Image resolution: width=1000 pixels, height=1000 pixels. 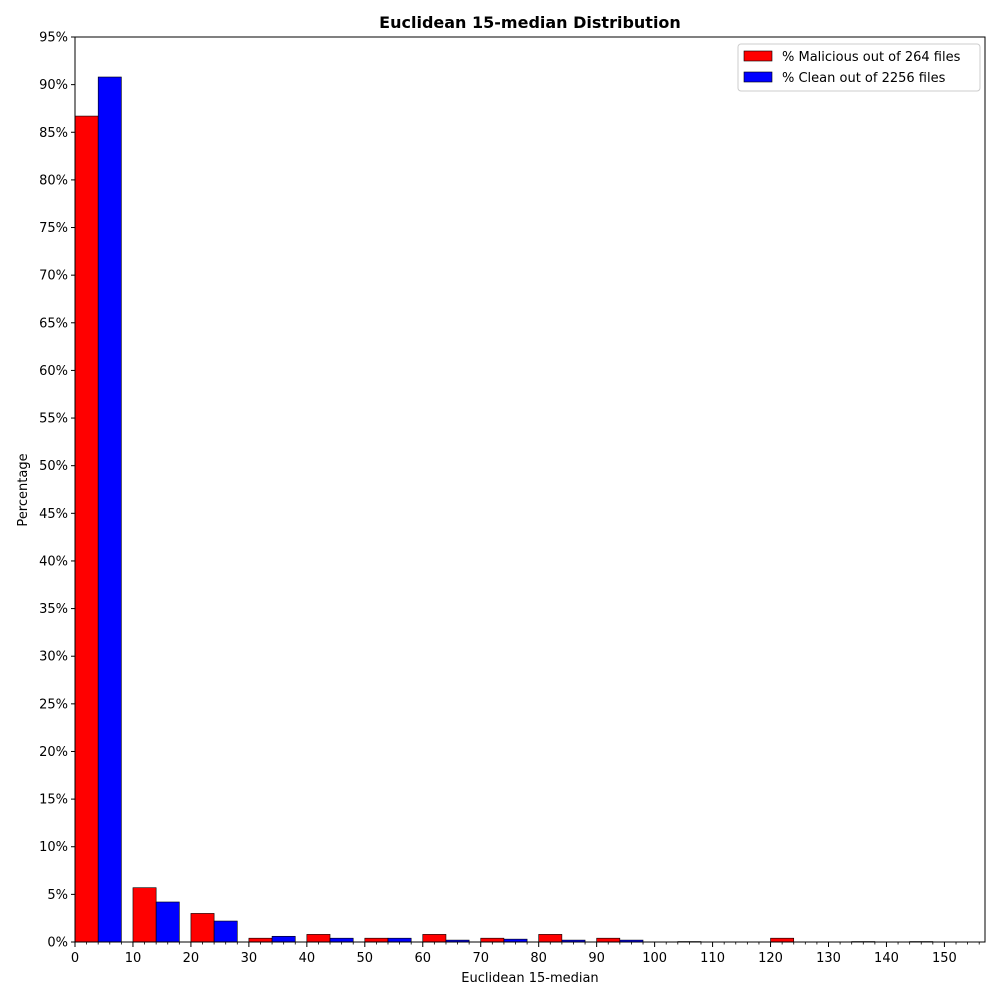 What do you see at coordinates (249, 958) in the screenshot?
I see `x-tick-label-30: 30` at bounding box center [249, 958].